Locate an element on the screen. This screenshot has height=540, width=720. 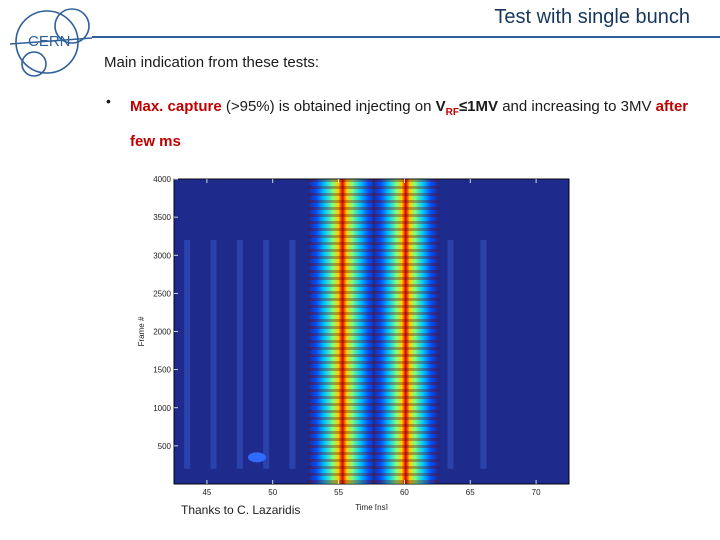
x-tick-label-50: 50 is located at coordinates (272, 492).